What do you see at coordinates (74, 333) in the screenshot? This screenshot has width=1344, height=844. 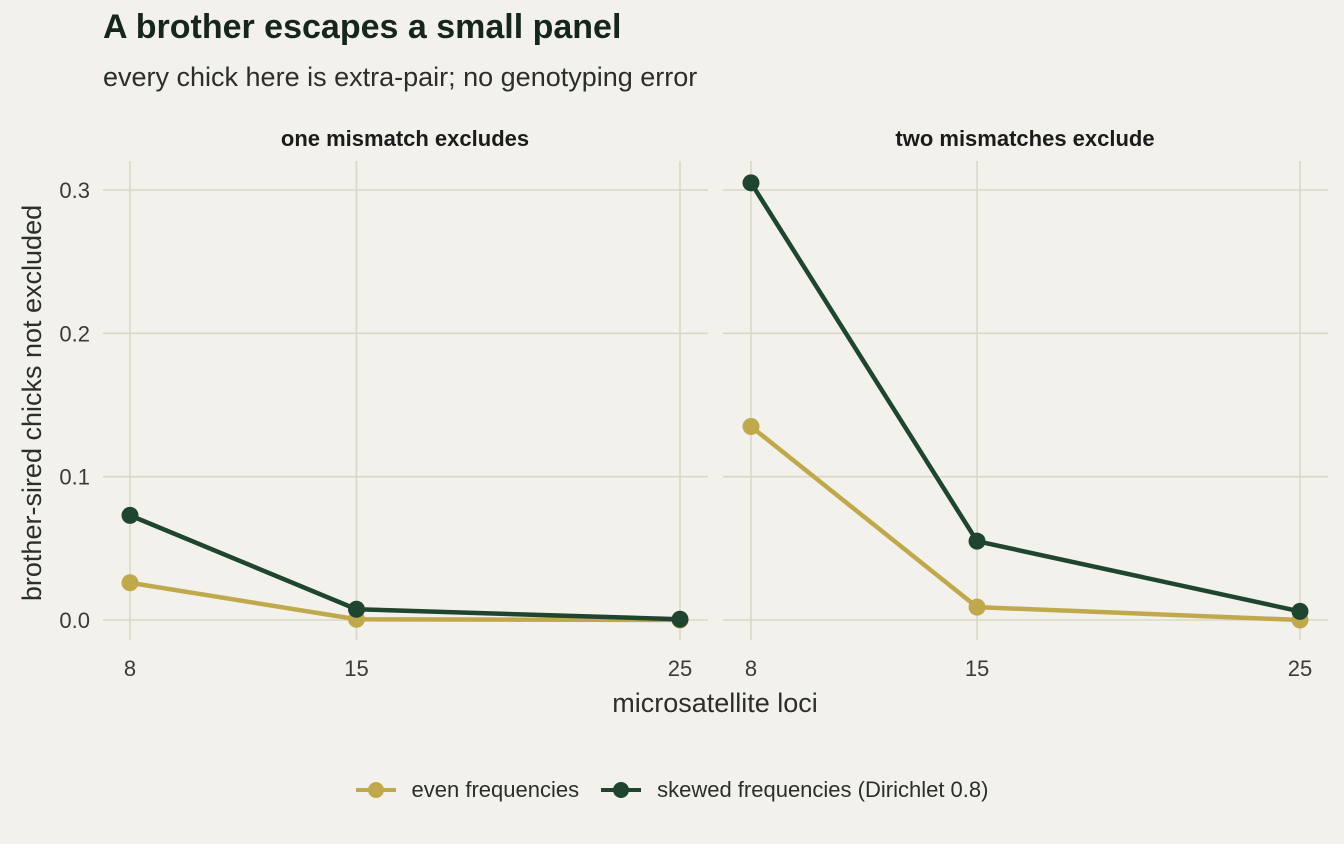 I see `y-tick-label: 0.2` at bounding box center [74, 333].